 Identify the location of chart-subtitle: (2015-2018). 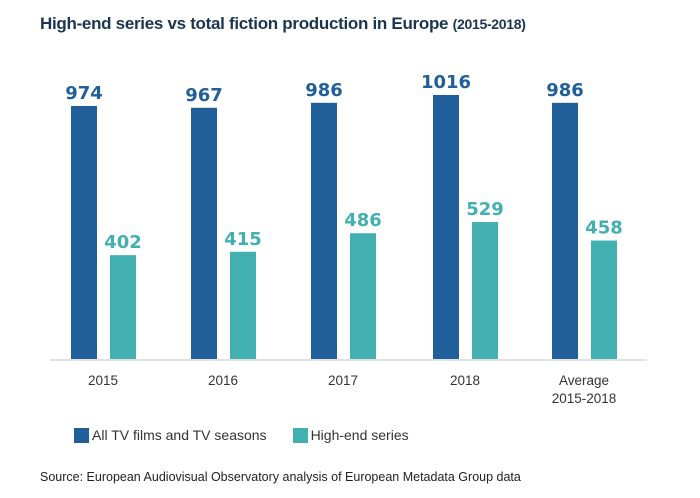
(489, 24).